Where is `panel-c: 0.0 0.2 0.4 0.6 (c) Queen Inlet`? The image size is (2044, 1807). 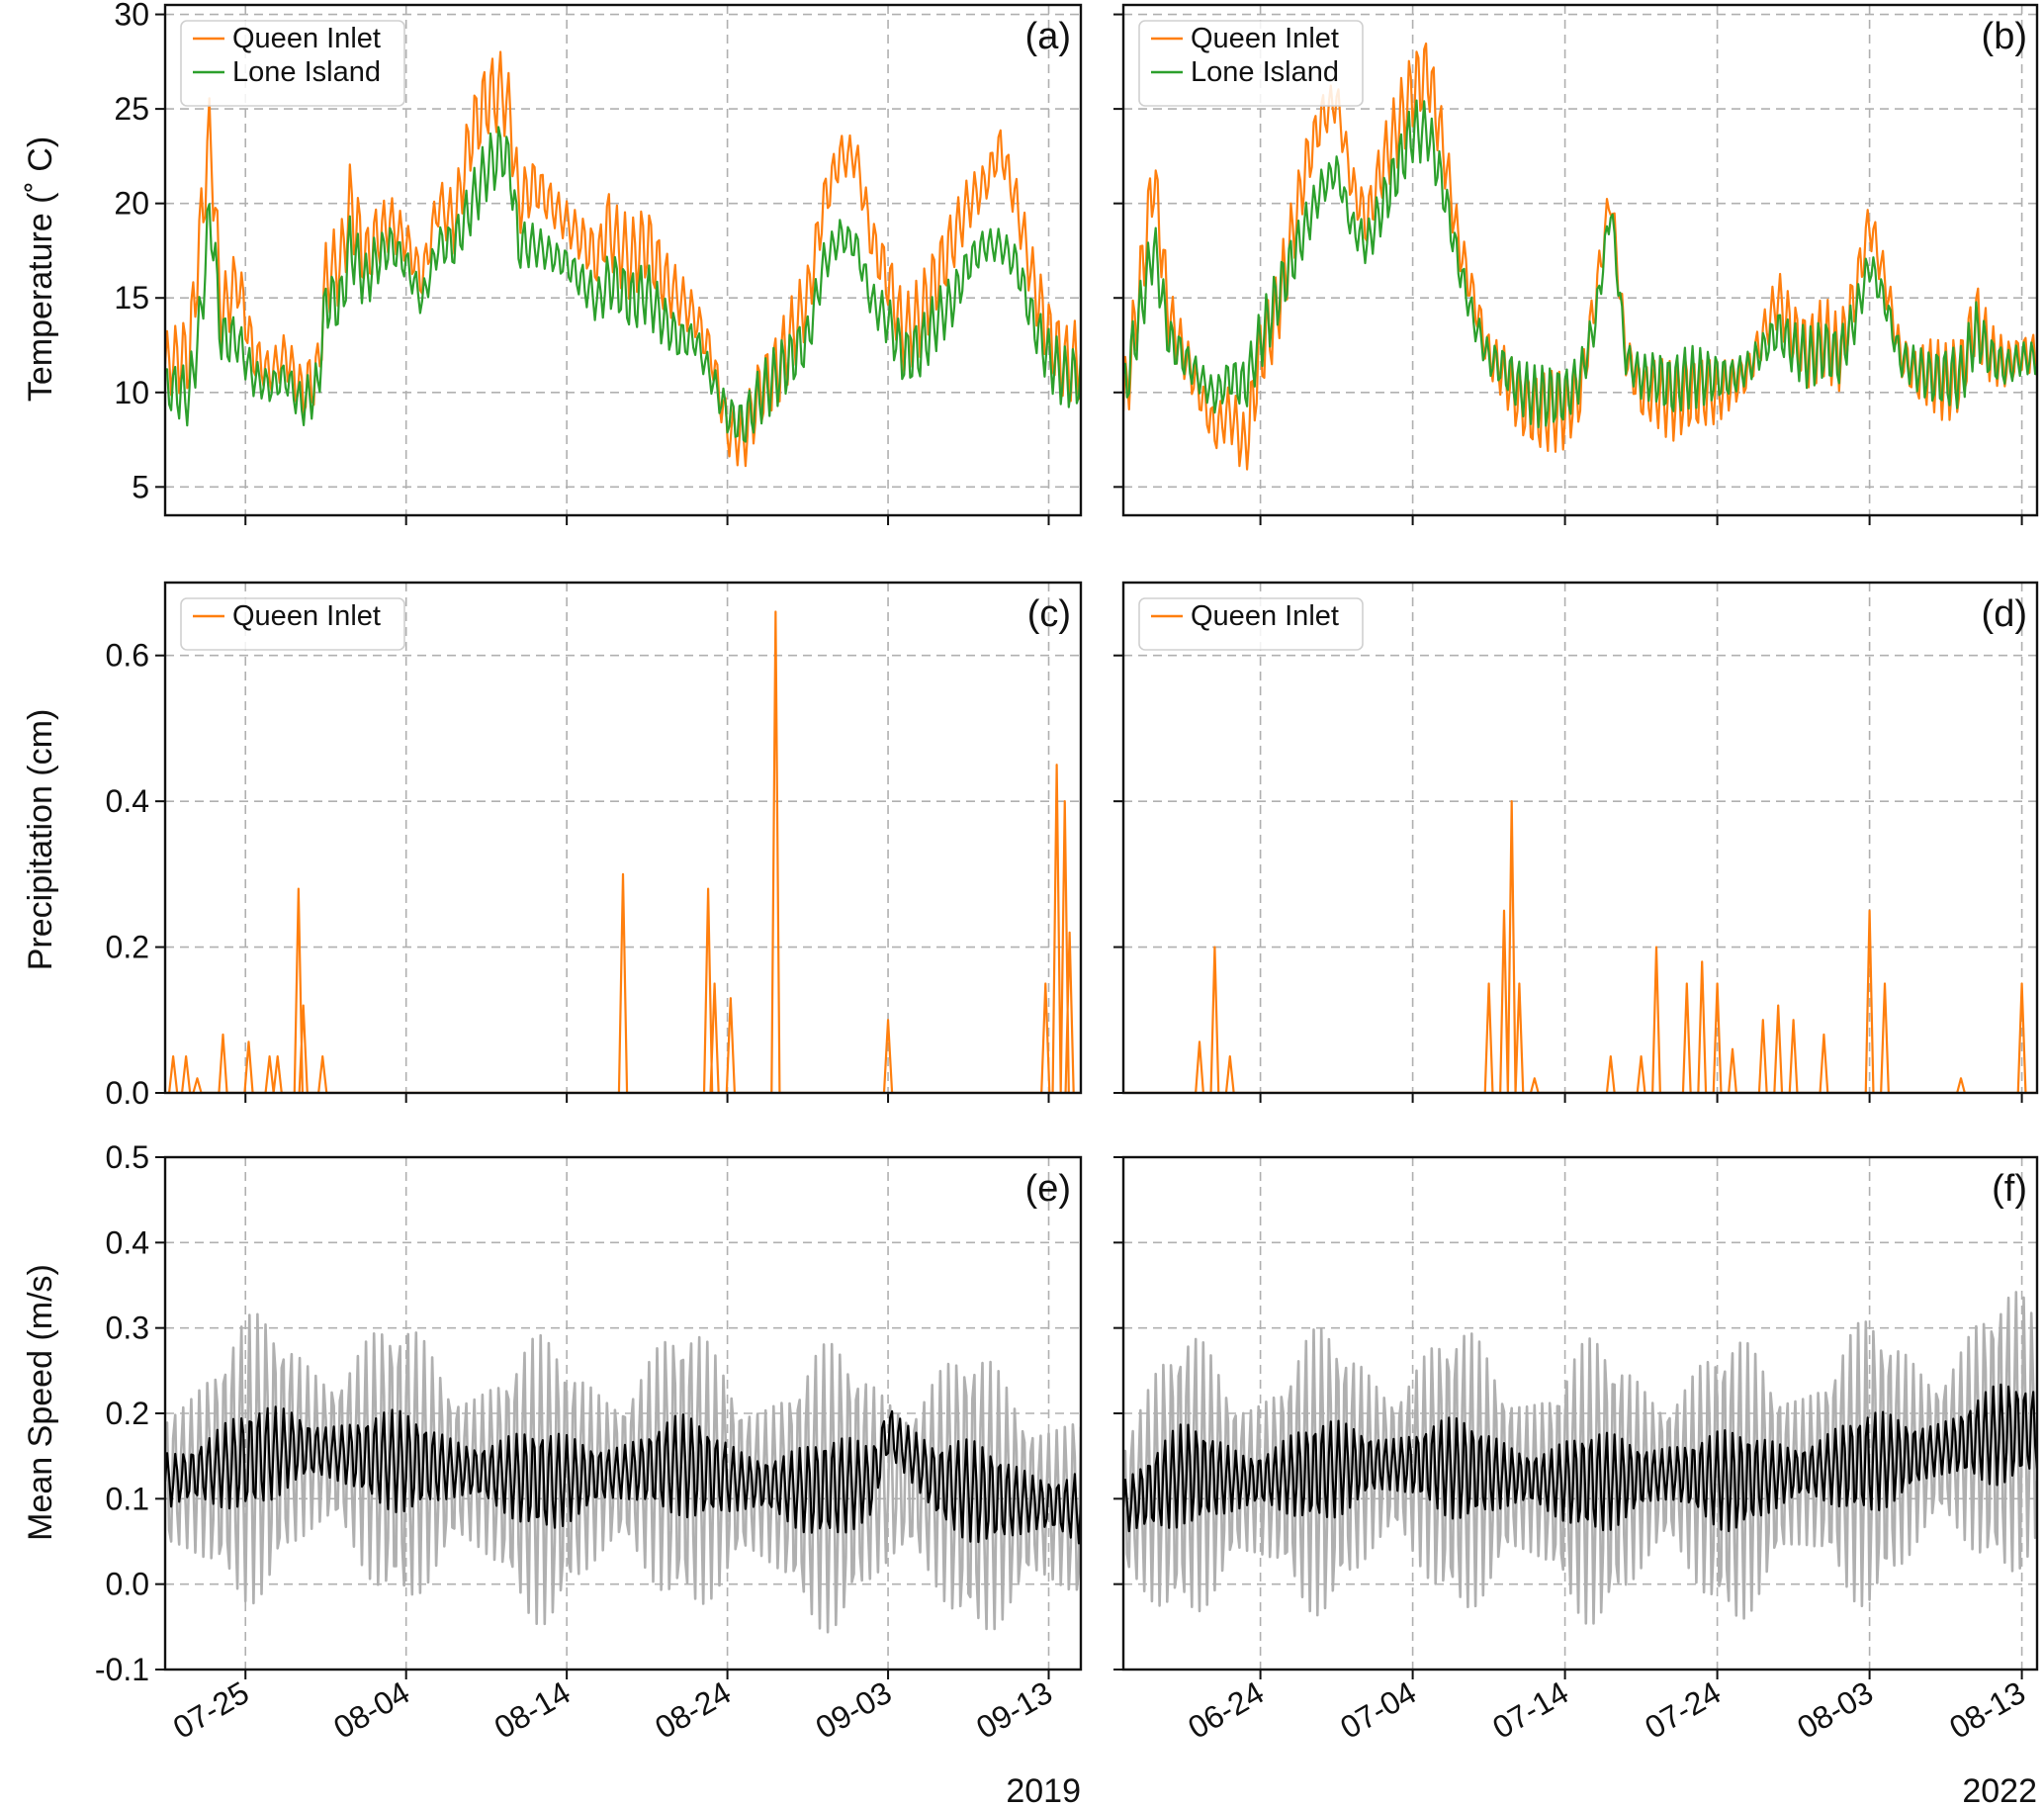 panel-c: 0.0 0.2 0.4 0.6 (c) Queen Inlet is located at coordinates (594, 846).